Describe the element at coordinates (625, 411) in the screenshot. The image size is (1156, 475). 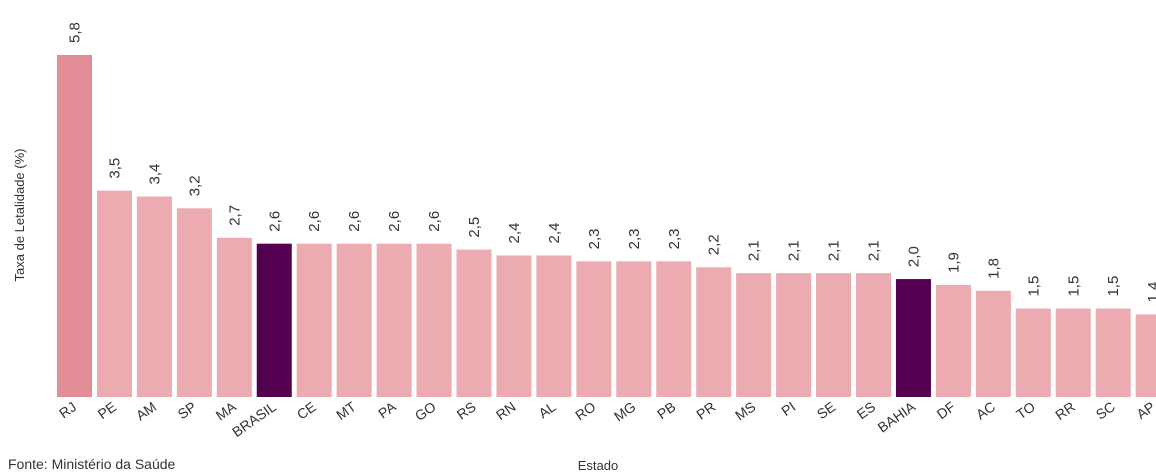
I see `category-label-mg: MG` at that location.